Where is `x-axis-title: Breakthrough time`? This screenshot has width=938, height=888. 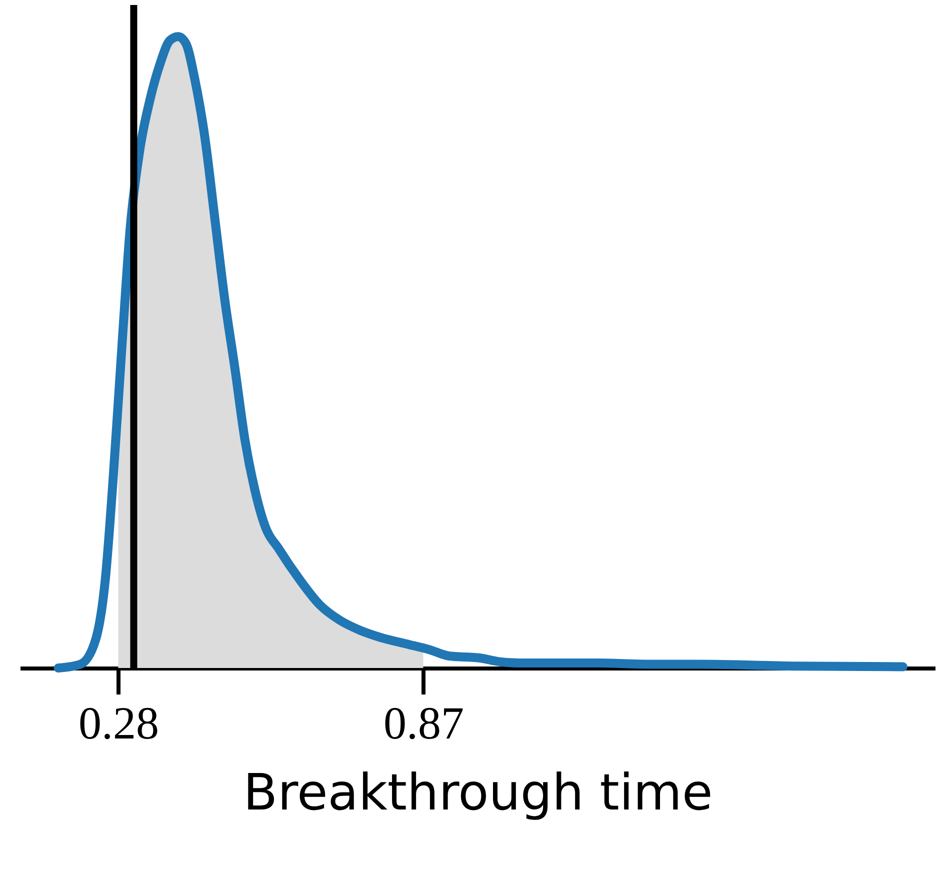 x-axis-title: Breakthrough time is located at coordinates (478, 793).